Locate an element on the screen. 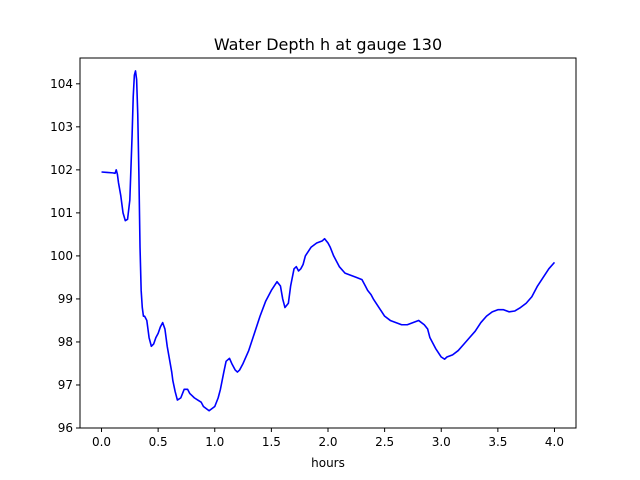 The width and height of the screenshot is (640, 480). x-tick-label: 0.5 is located at coordinates (158, 442).